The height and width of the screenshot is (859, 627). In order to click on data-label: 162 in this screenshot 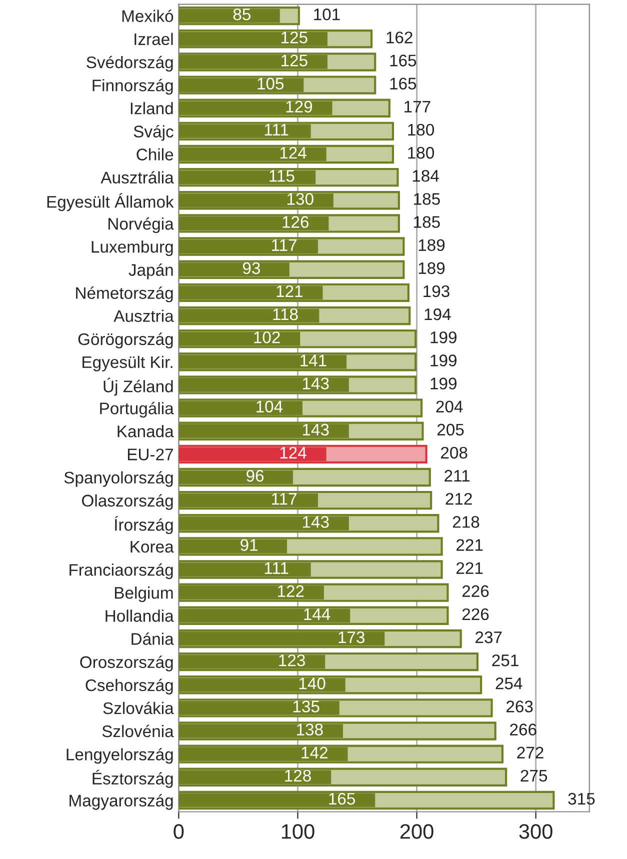, I will do `click(399, 38)`.